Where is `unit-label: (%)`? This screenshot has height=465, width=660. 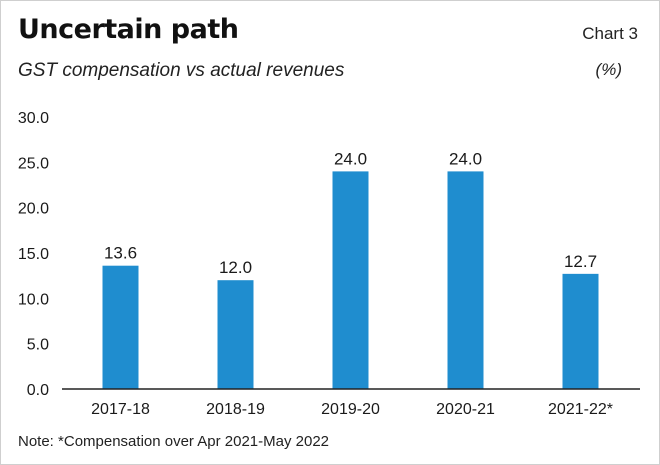
unit-label: (%) is located at coordinates (608, 69).